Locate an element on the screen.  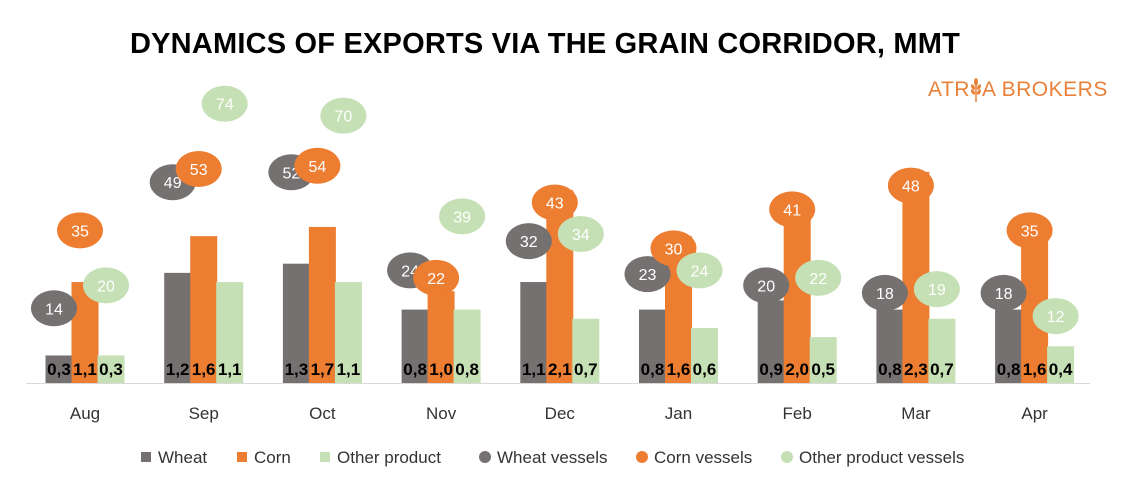
bar-other-product-mar is located at coordinates (942, 350).